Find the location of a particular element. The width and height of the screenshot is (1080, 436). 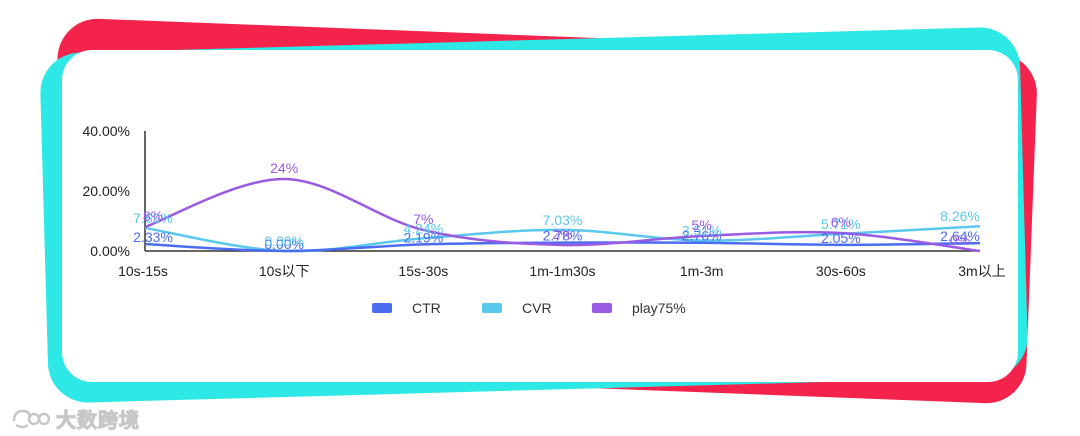

y-tick-label: 0.00% is located at coordinates (110, 251).